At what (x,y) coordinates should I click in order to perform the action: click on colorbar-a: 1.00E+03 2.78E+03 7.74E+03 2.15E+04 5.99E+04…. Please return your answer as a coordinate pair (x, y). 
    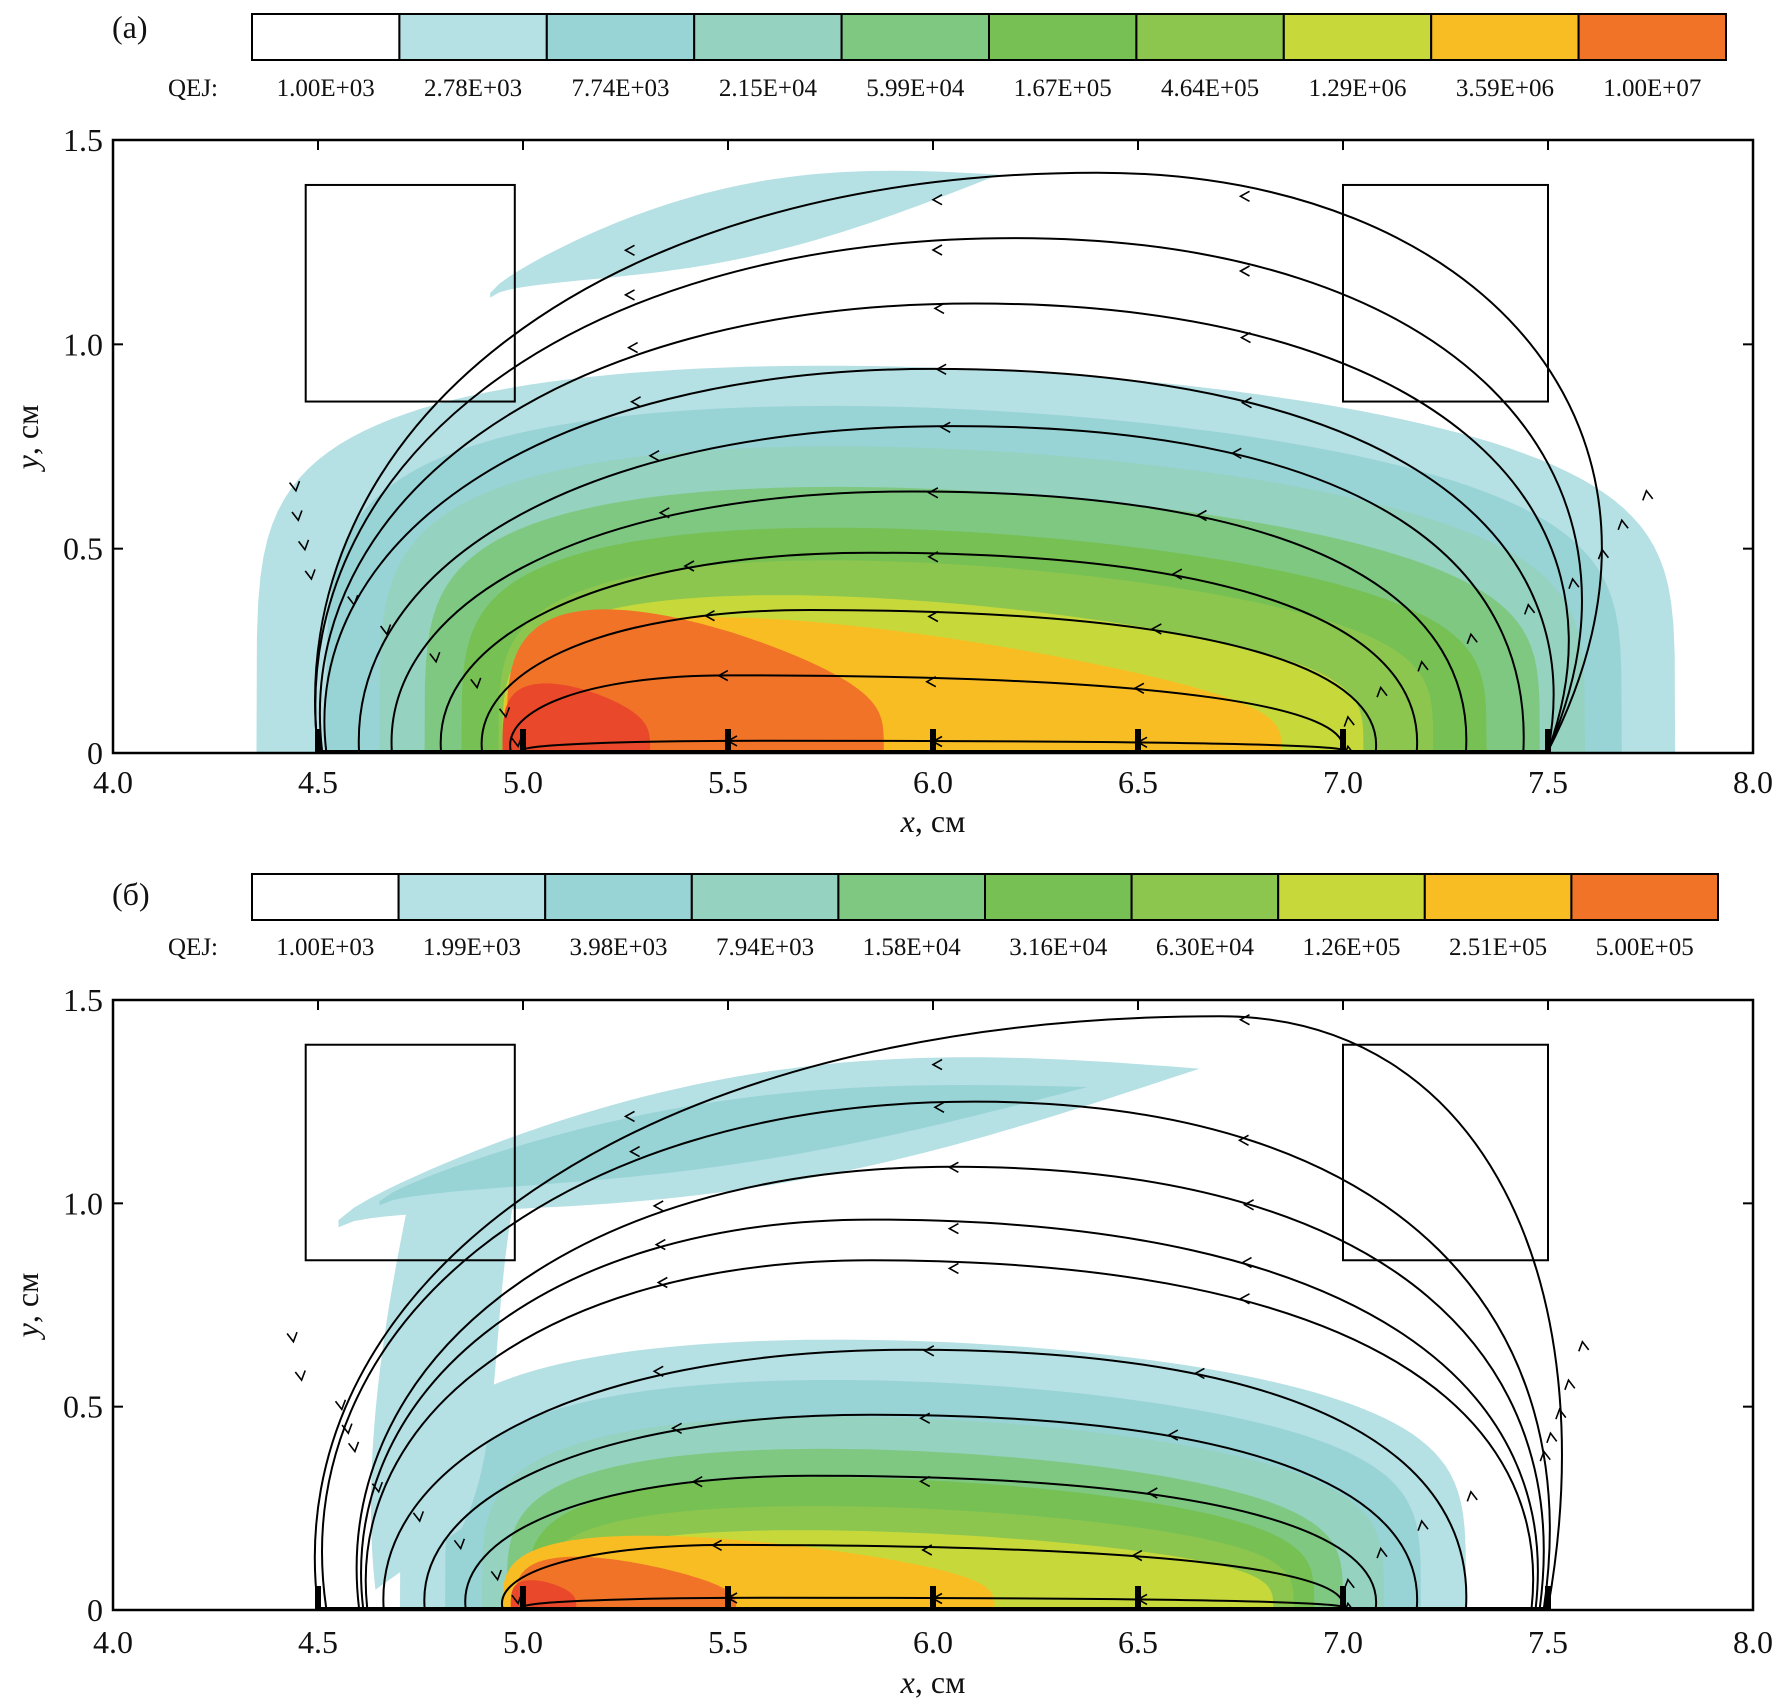
    Looking at the image, I should click on (989, 57).